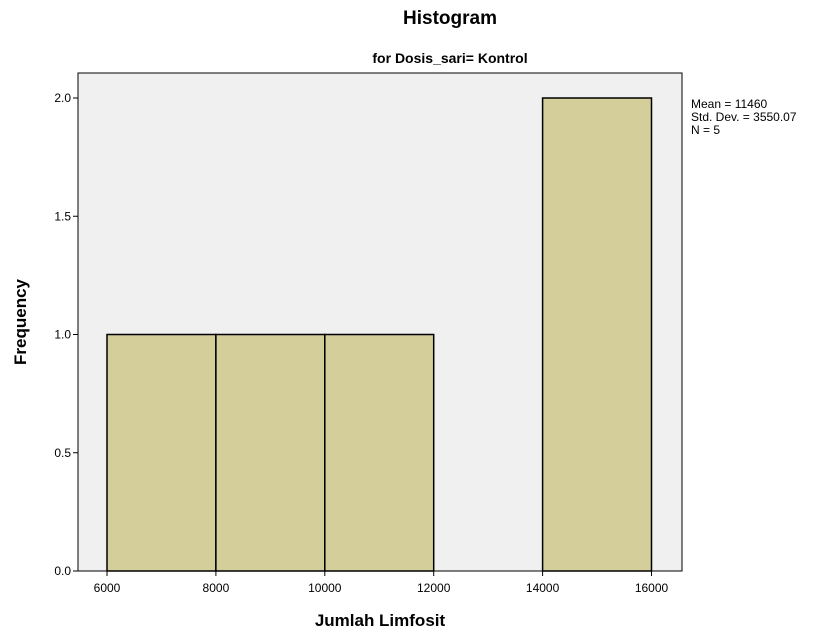 This screenshot has width=835, height=633. What do you see at coordinates (450, 58) in the screenshot?
I see `chart-subtitle: for Dosis_sari= Kontrol` at bounding box center [450, 58].